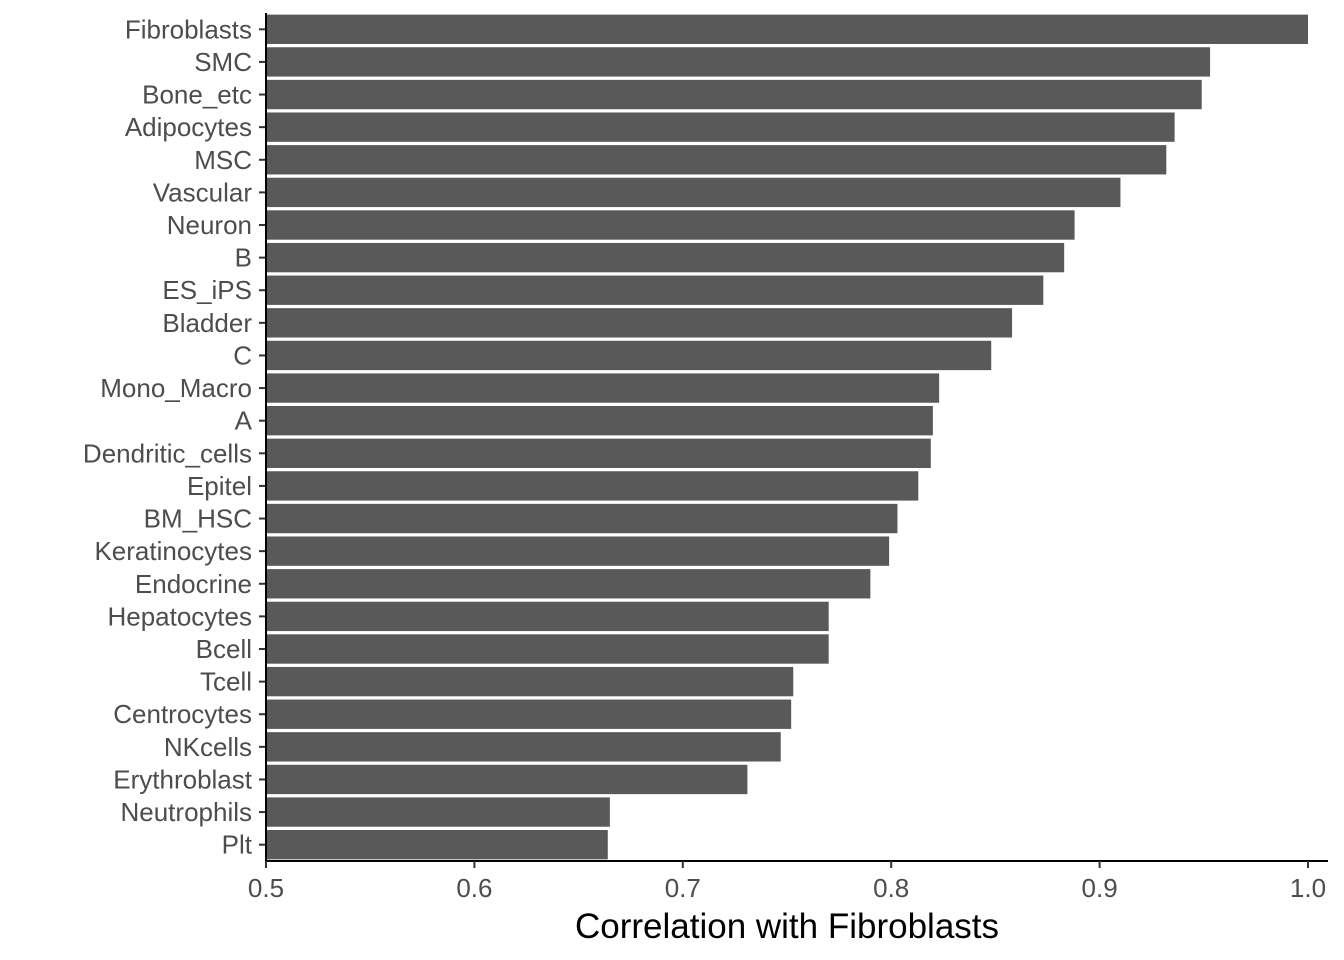 This screenshot has height=960, width=1344. What do you see at coordinates (1100, 888) in the screenshot?
I see `x-tick-label: 0.9` at bounding box center [1100, 888].